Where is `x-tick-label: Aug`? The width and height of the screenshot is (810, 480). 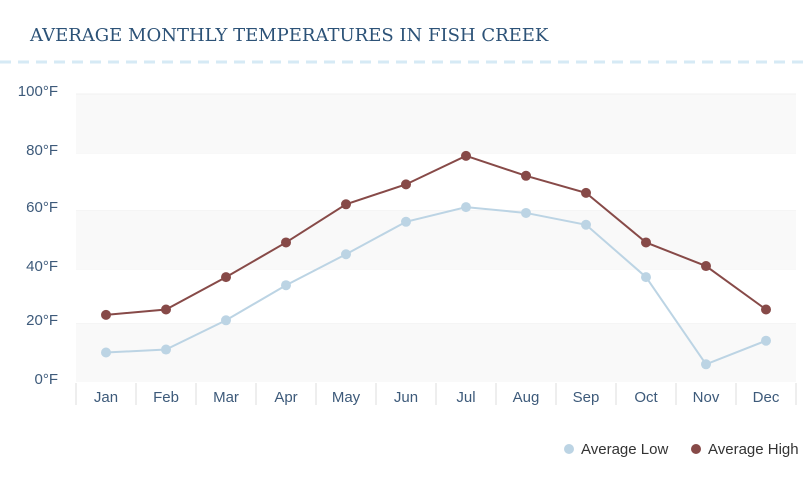 x-tick-label: Aug is located at coordinates (526, 397).